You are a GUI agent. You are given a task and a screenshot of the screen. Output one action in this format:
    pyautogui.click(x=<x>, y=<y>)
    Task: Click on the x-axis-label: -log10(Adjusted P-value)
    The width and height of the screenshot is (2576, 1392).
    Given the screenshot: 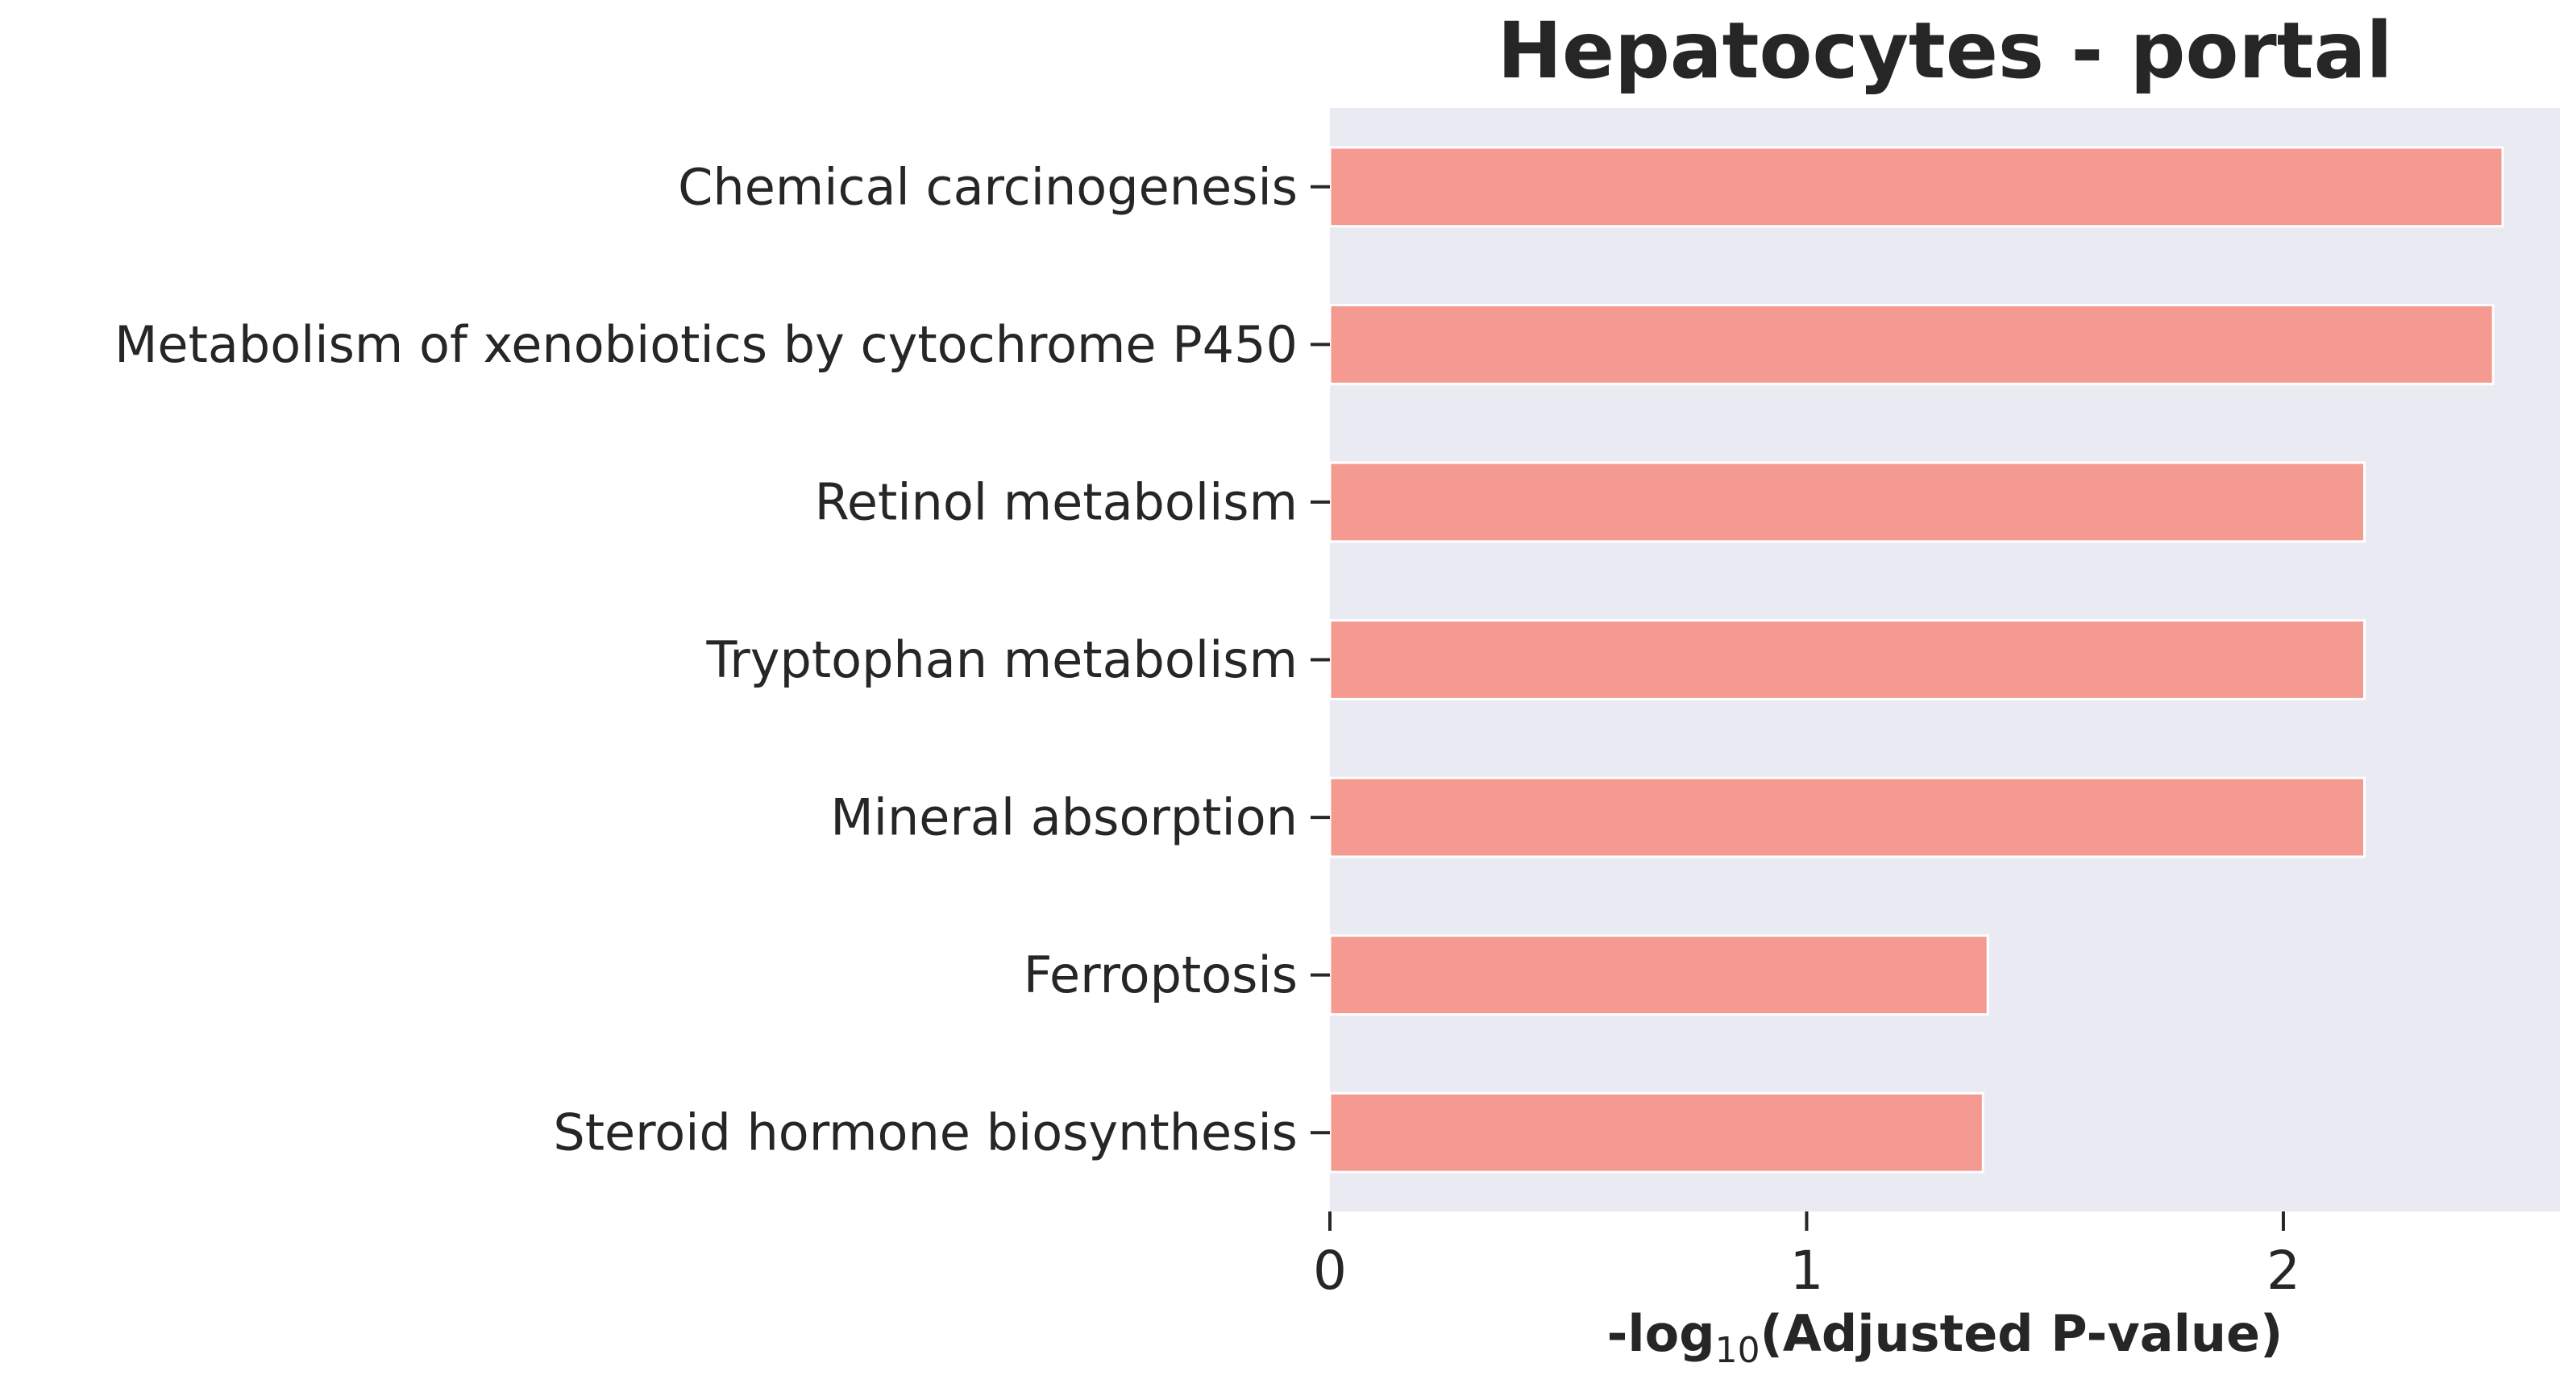 What is the action you would take?
    pyautogui.click(x=1945, y=1337)
    